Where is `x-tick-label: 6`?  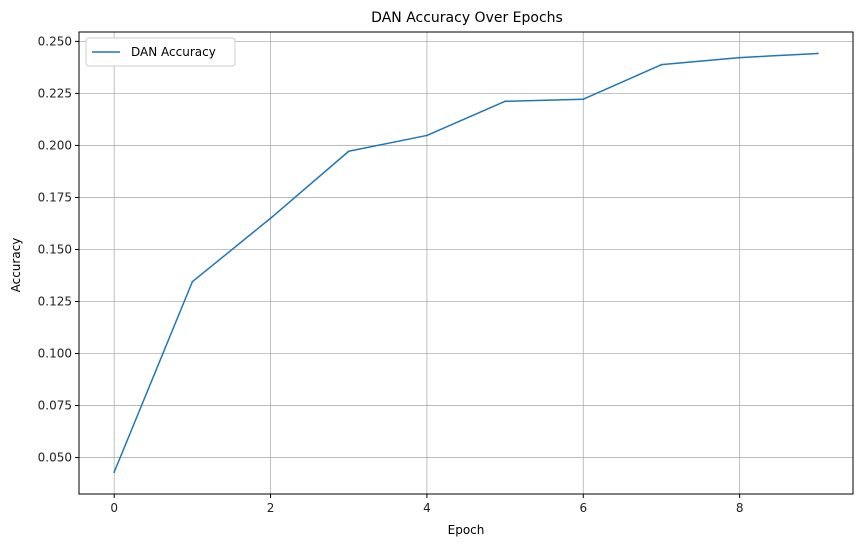 x-tick-label: 6 is located at coordinates (583, 508).